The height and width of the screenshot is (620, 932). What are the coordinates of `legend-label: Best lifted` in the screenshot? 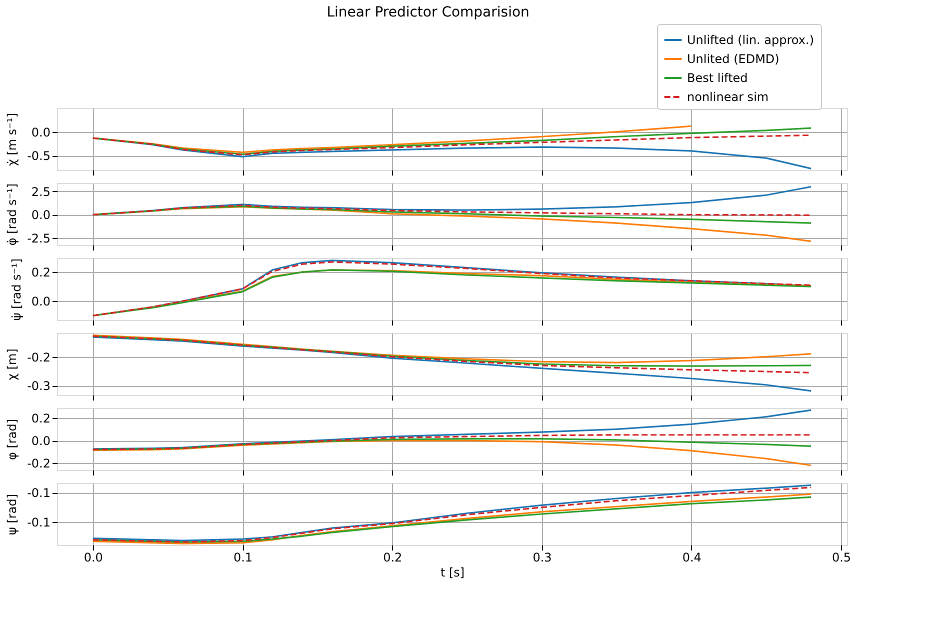 It's located at (717, 78).